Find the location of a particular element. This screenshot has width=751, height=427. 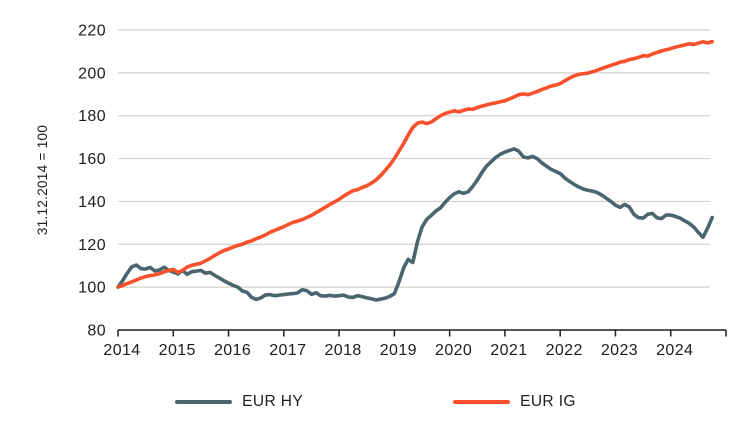

y-axis-title: 31.12.2014 = 100 is located at coordinates (42, 180).